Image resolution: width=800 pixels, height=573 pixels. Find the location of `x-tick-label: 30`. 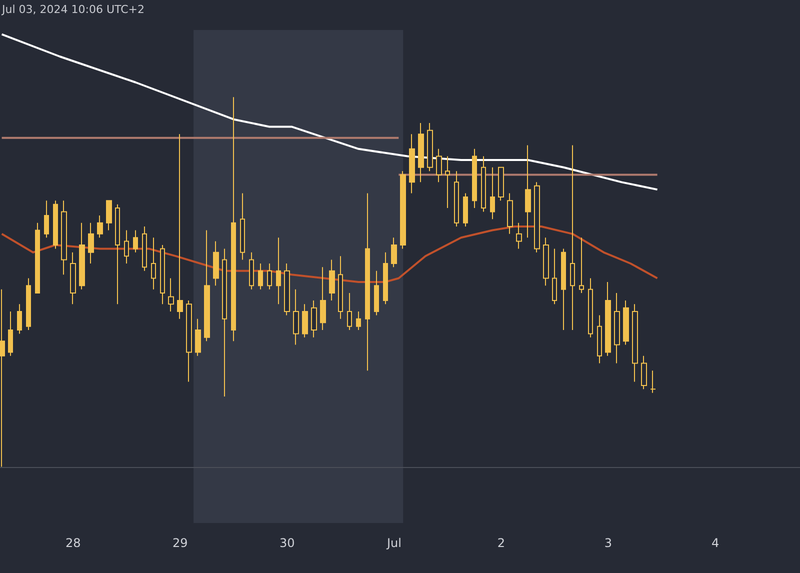

x-tick-label: 30 is located at coordinates (287, 543).